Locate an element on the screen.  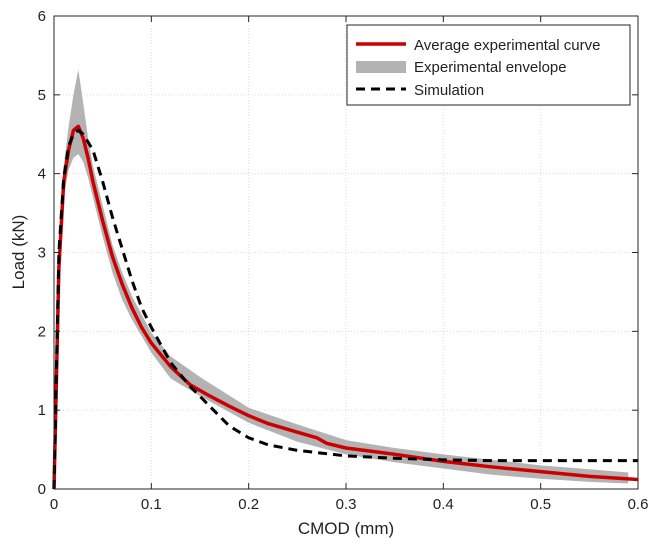
x-tick-label: 0 is located at coordinates (54, 504).